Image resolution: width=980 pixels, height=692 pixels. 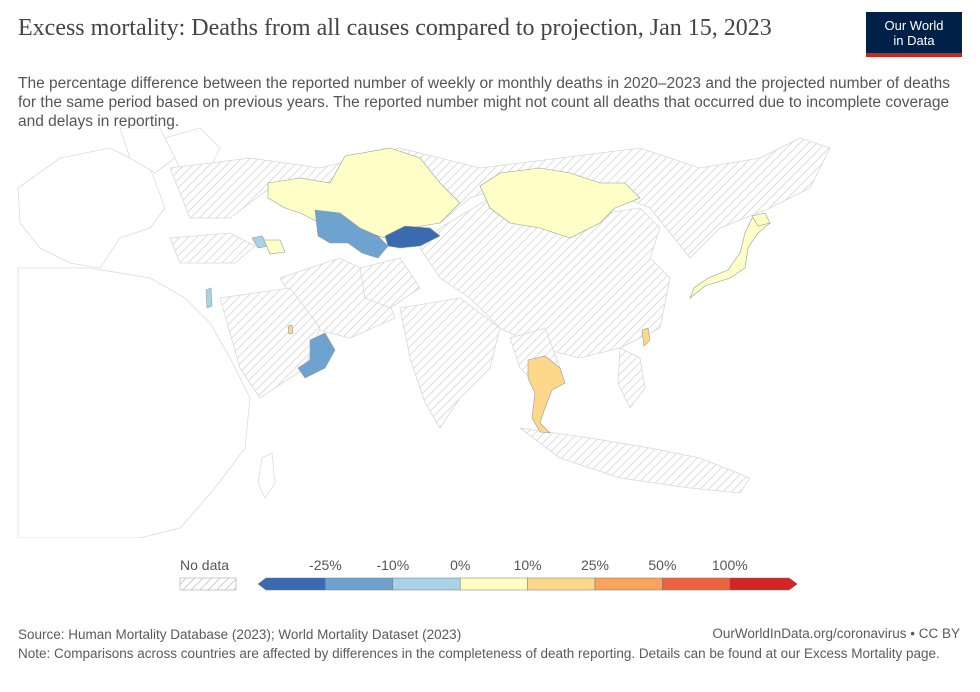 What do you see at coordinates (914, 55) in the screenshot?
I see `logo-red-bar` at bounding box center [914, 55].